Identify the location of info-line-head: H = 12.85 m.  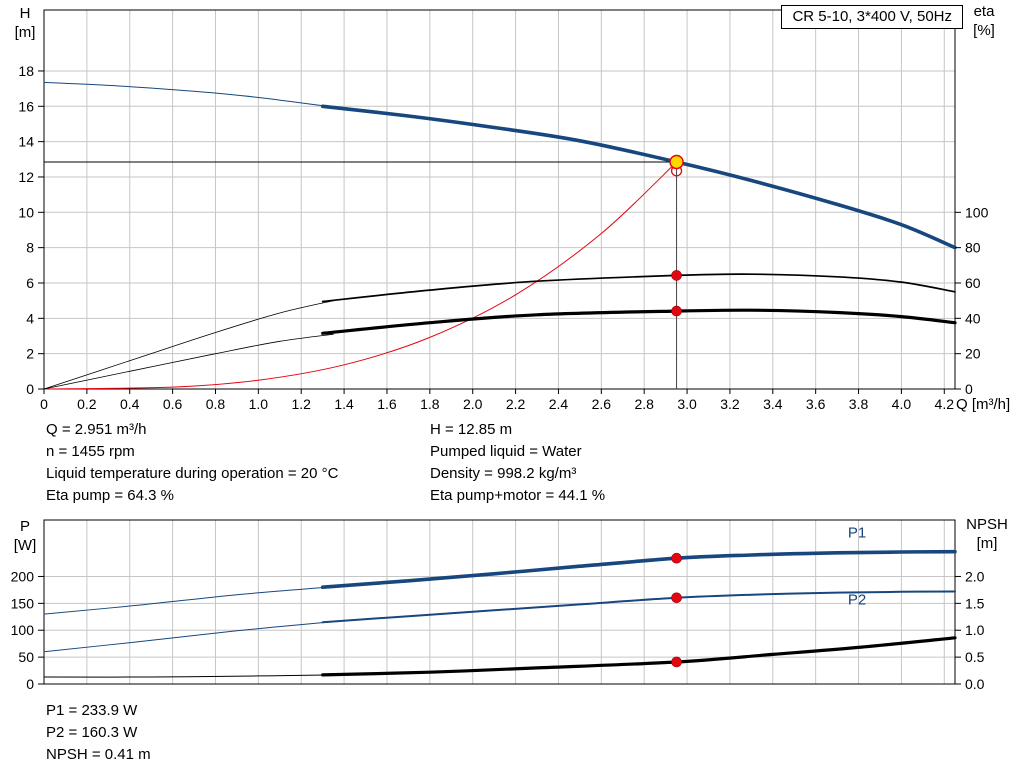
(471, 429).